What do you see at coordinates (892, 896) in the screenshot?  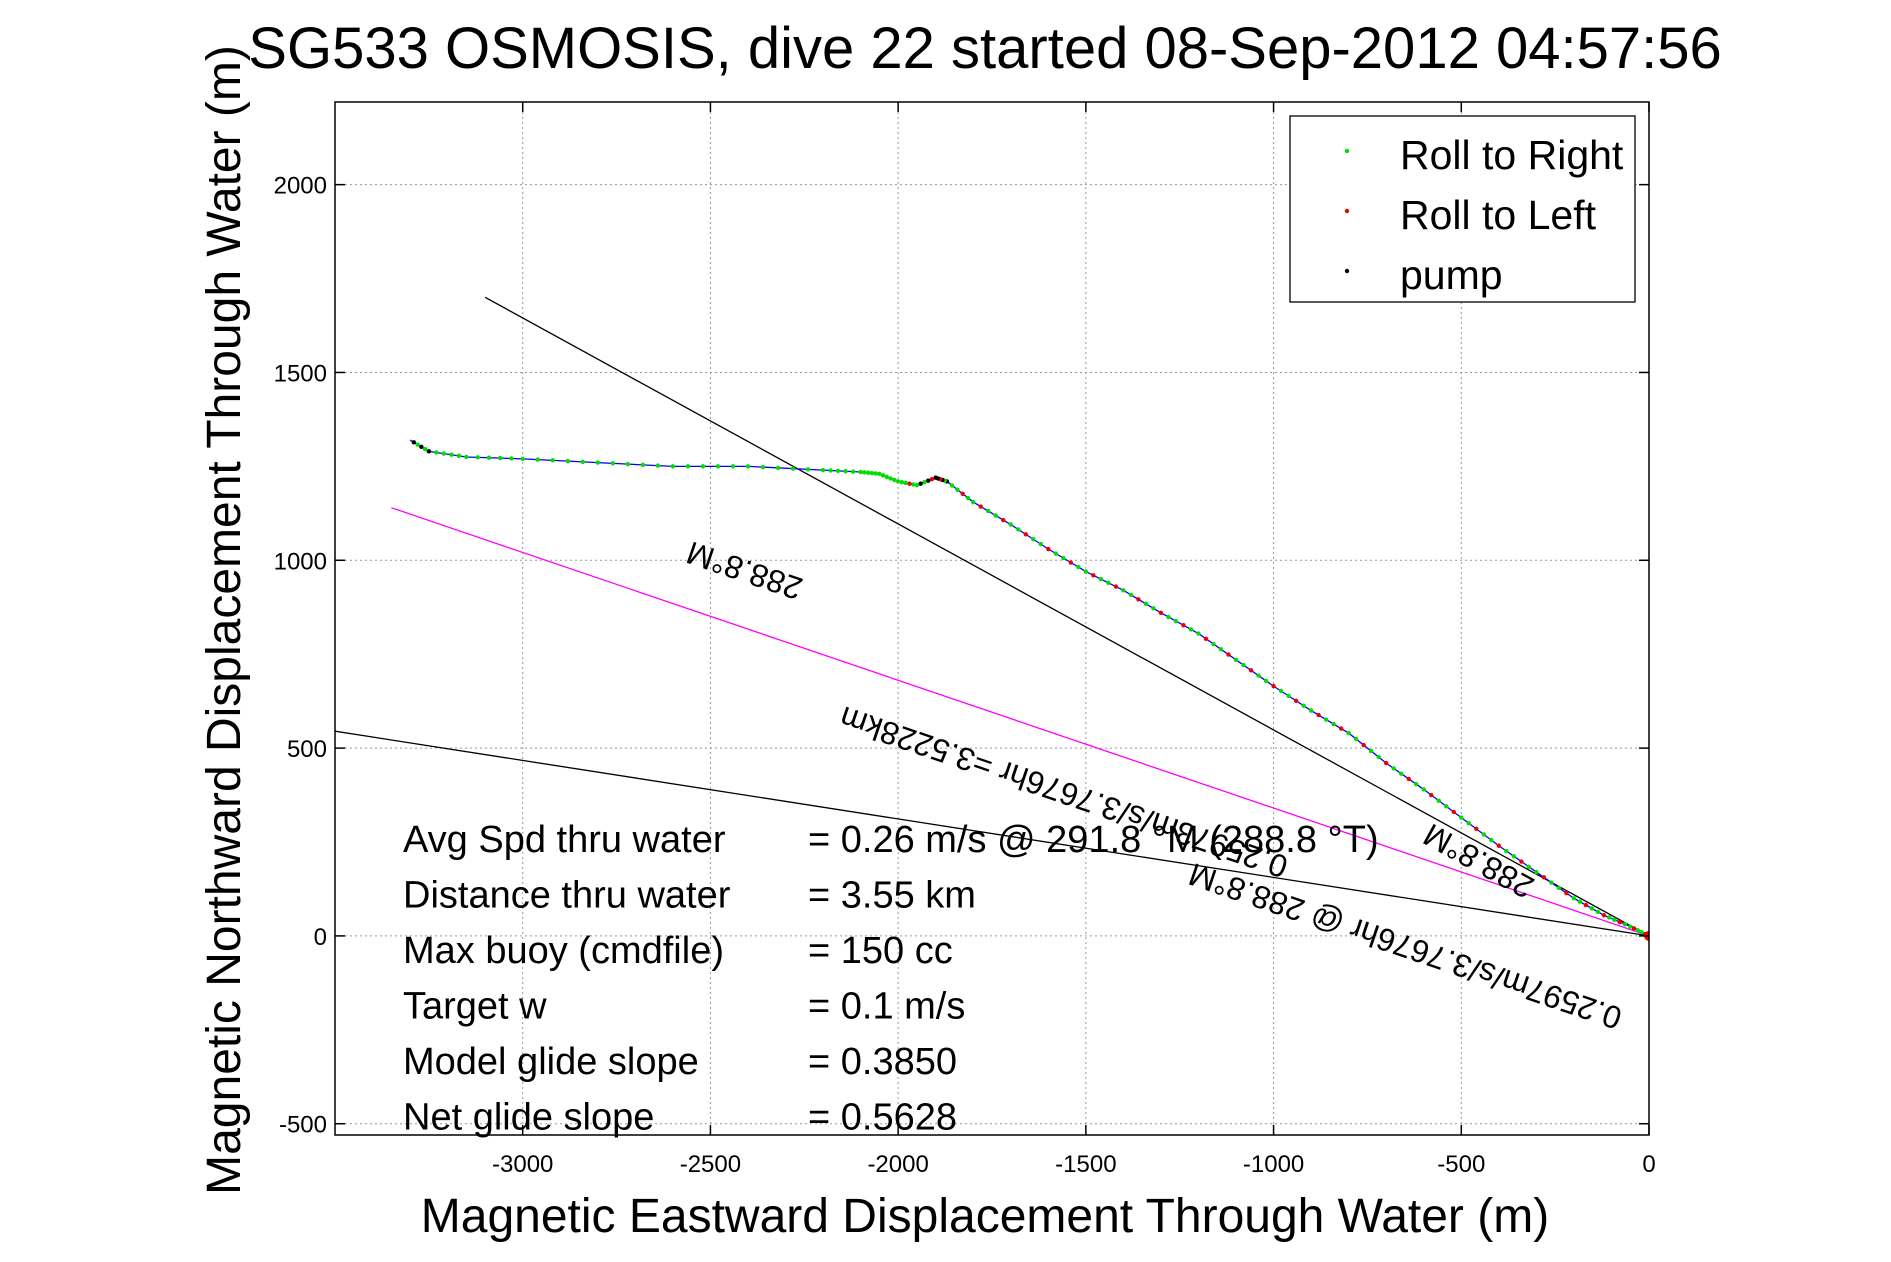 I see `stat-value: = 3.55 km` at bounding box center [892, 896].